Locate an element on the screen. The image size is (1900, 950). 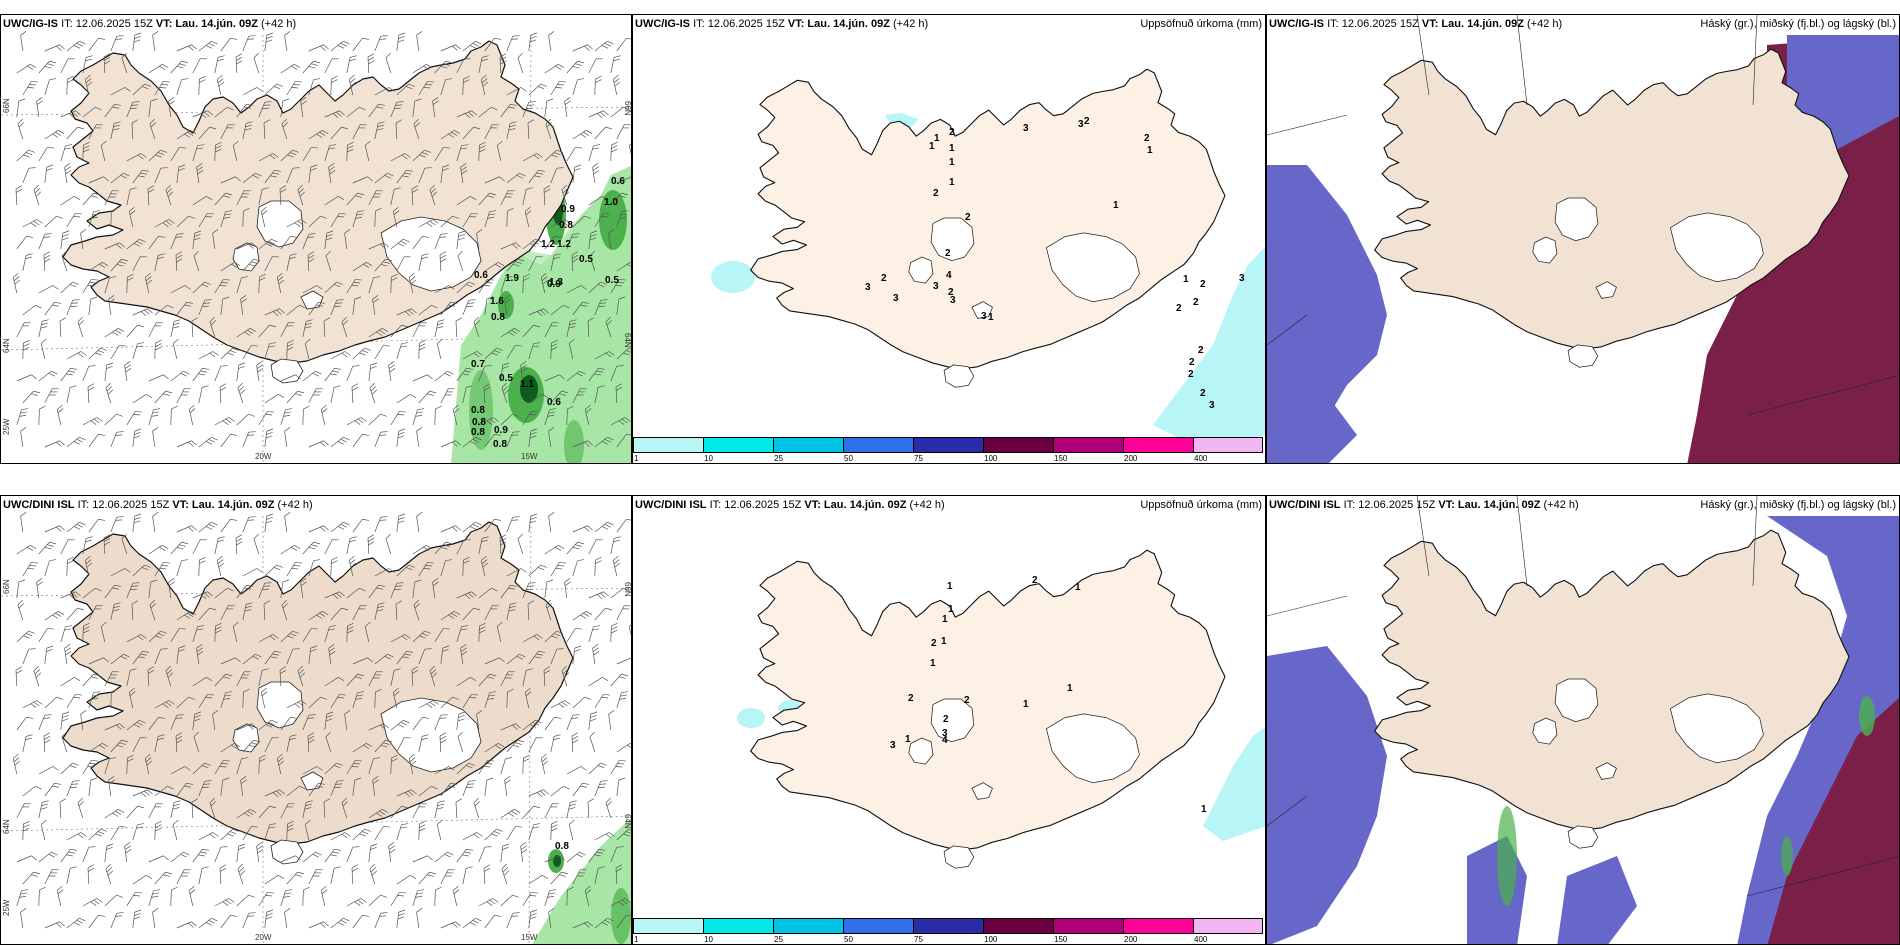
precip-value-label: 0.9 is located at coordinates (501, 430).